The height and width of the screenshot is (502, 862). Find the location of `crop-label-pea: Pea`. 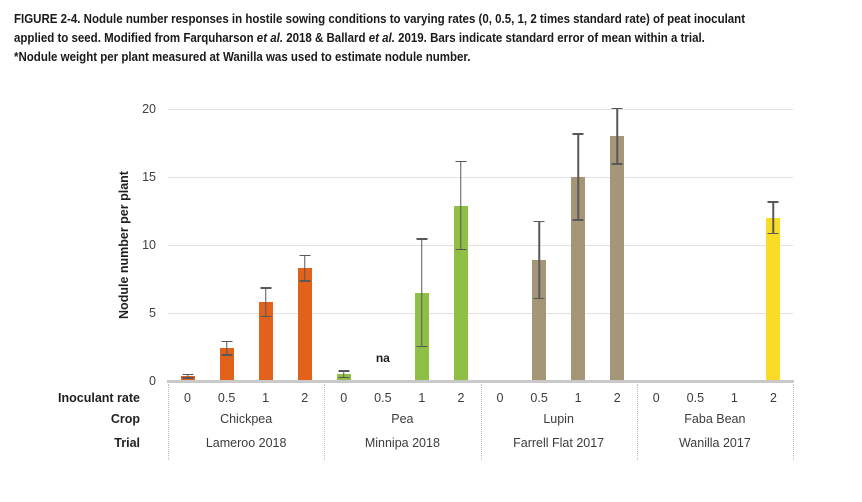

crop-label-pea: Pea is located at coordinates (402, 419).